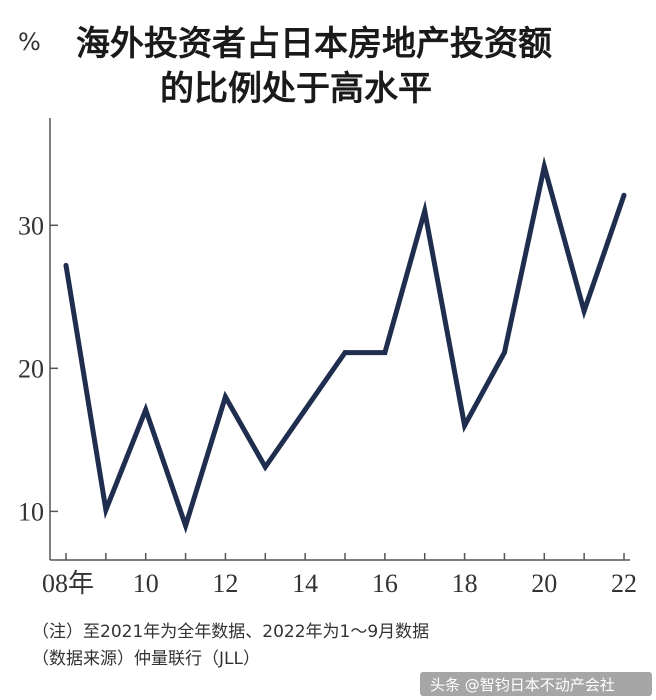  What do you see at coordinates (314, 44) in the screenshot?
I see `chart-title-line1: 海外投资者占日本房地产投资额` at bounding box center [314, 44].